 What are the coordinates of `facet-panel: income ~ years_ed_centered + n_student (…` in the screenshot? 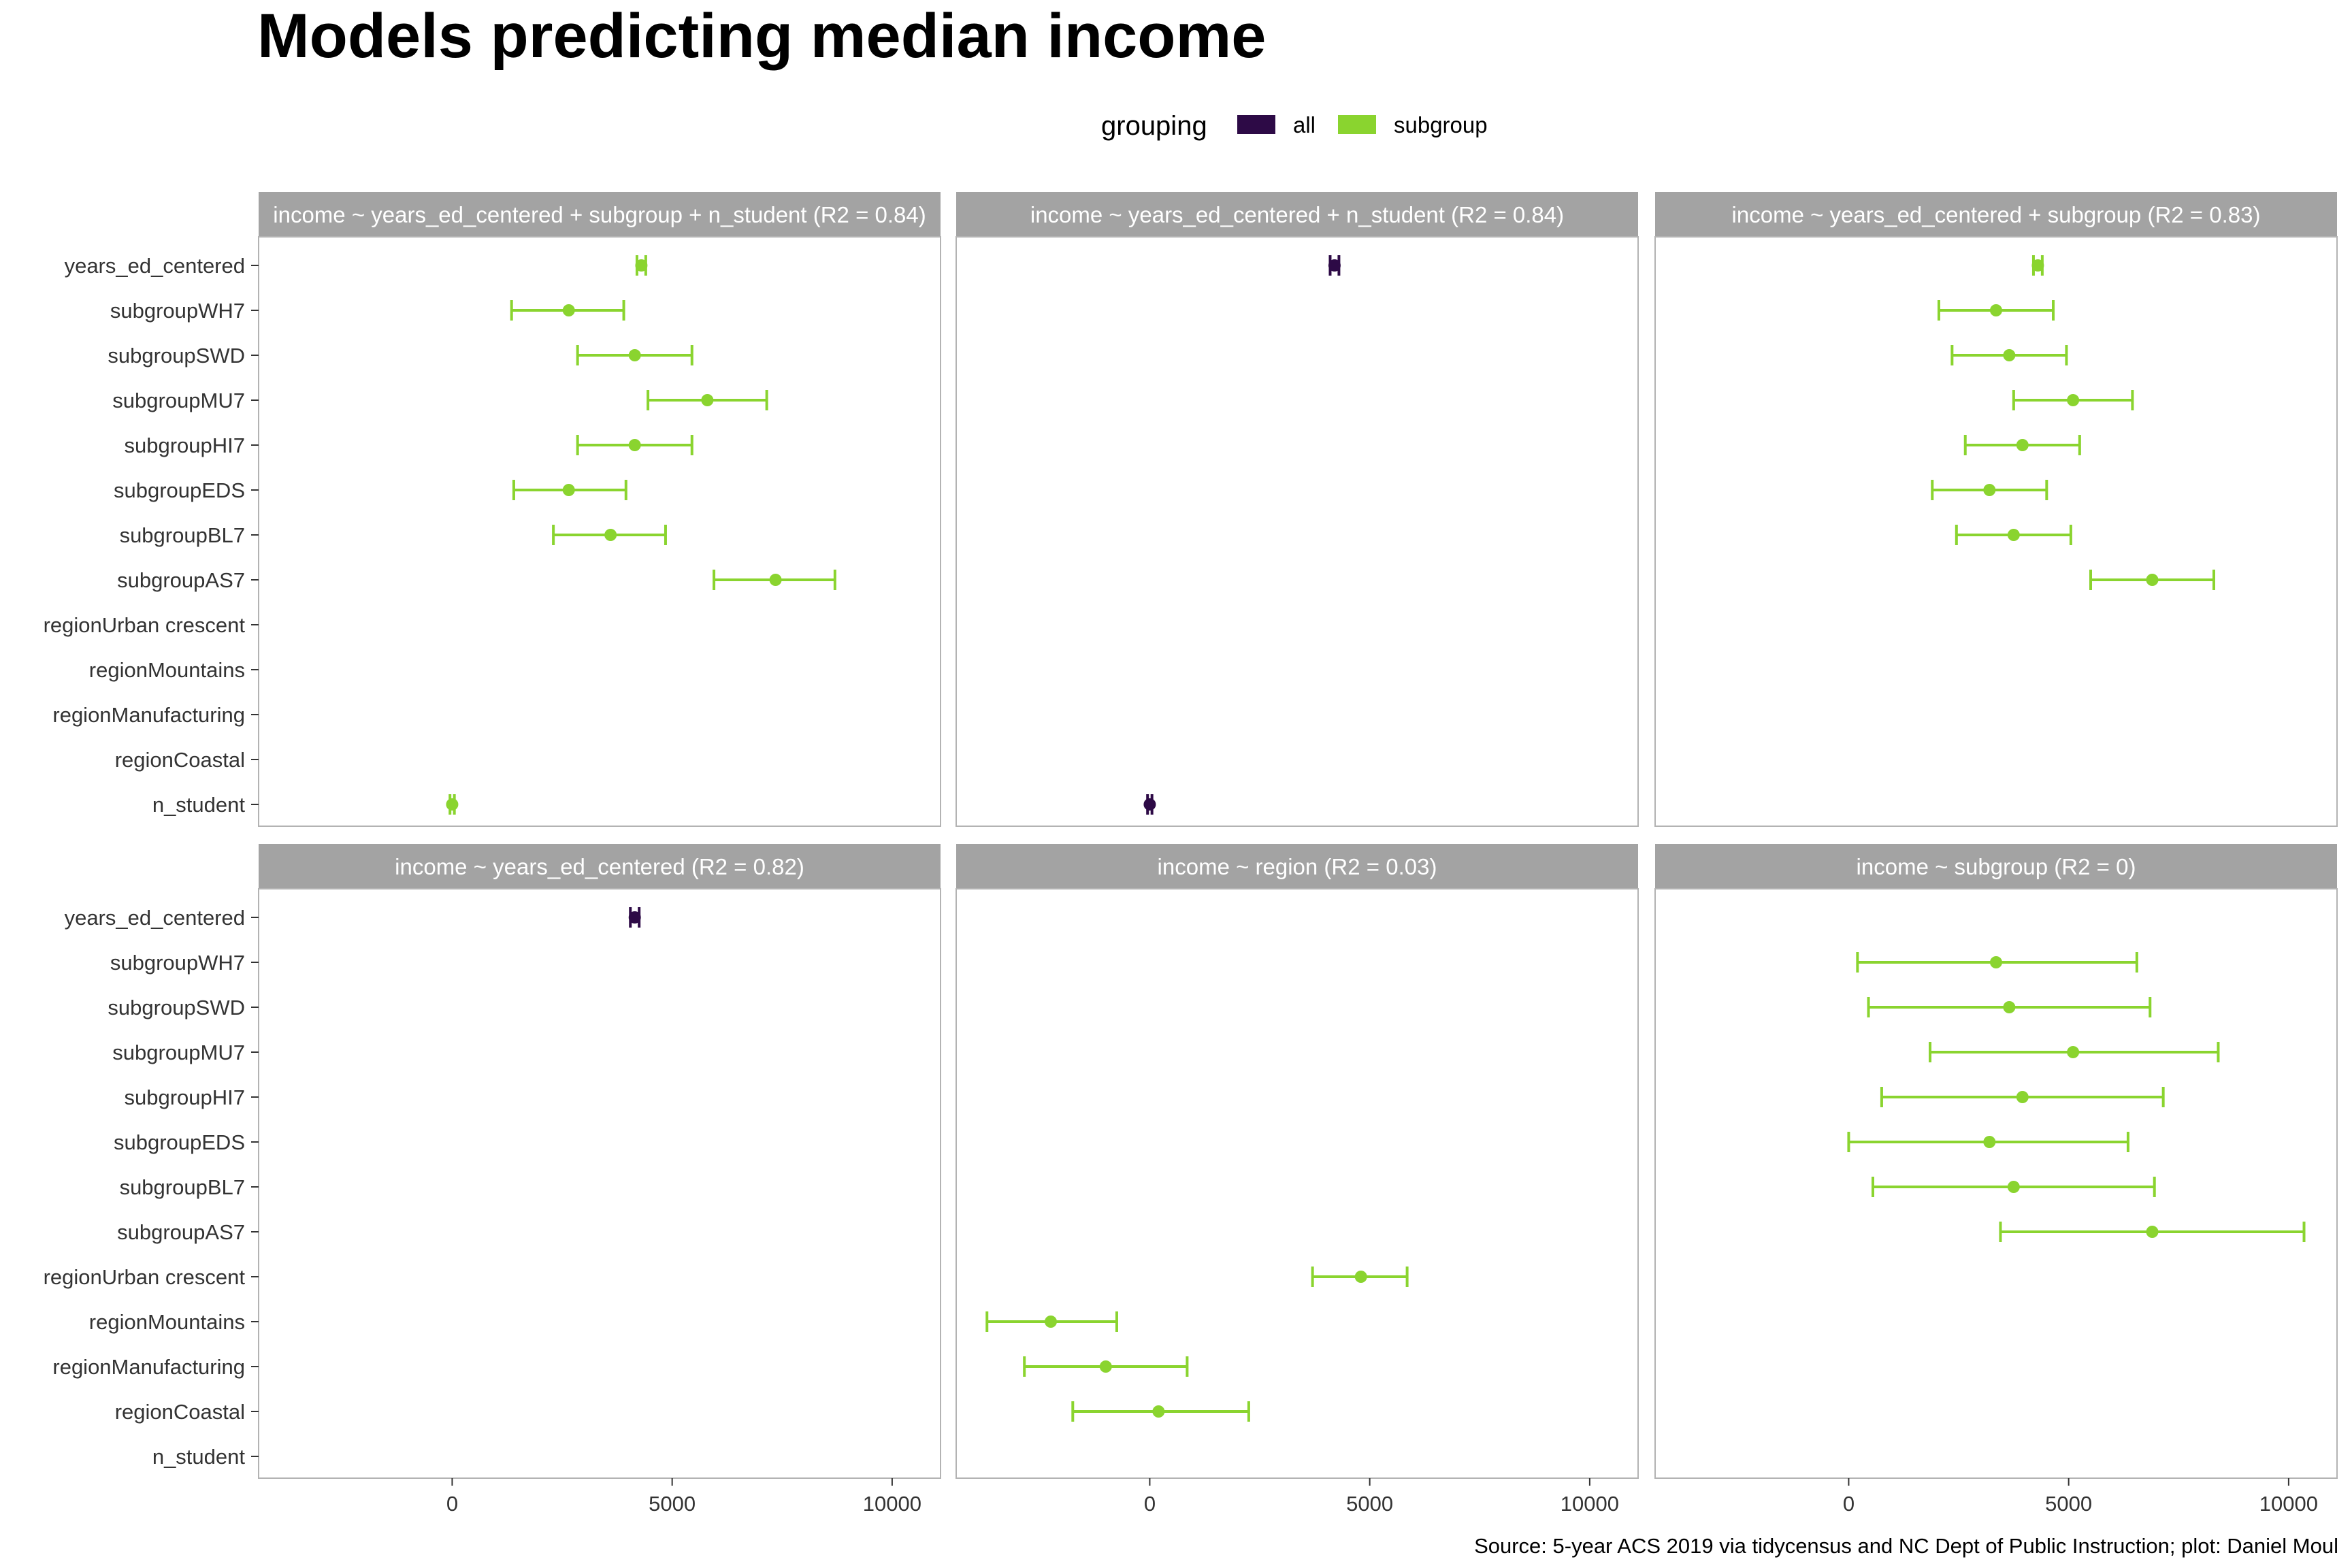 It's located at (1298, 510).